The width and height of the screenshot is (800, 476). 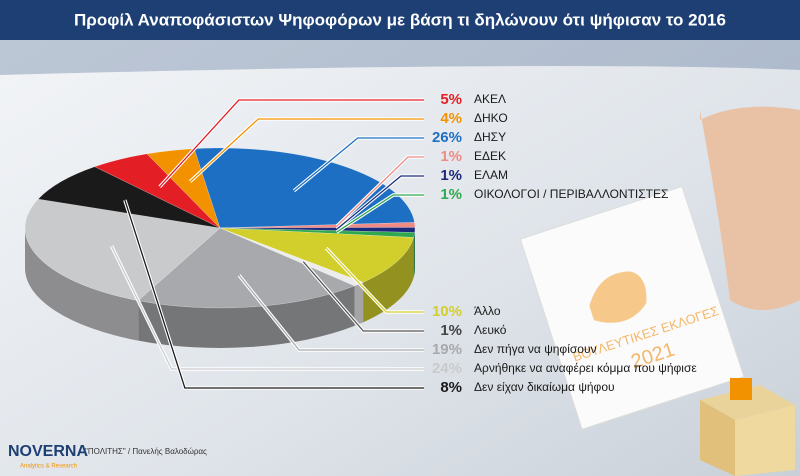 What do you see at coordinates (571, 194) in the screenshot?
I see `category-label: ΟΙΚΟΛΟΓΟΙ / ΠΕΡΙΒΑΛΛΟΝΤΙΣΤΕΣ` at bounding box center [571, 194].